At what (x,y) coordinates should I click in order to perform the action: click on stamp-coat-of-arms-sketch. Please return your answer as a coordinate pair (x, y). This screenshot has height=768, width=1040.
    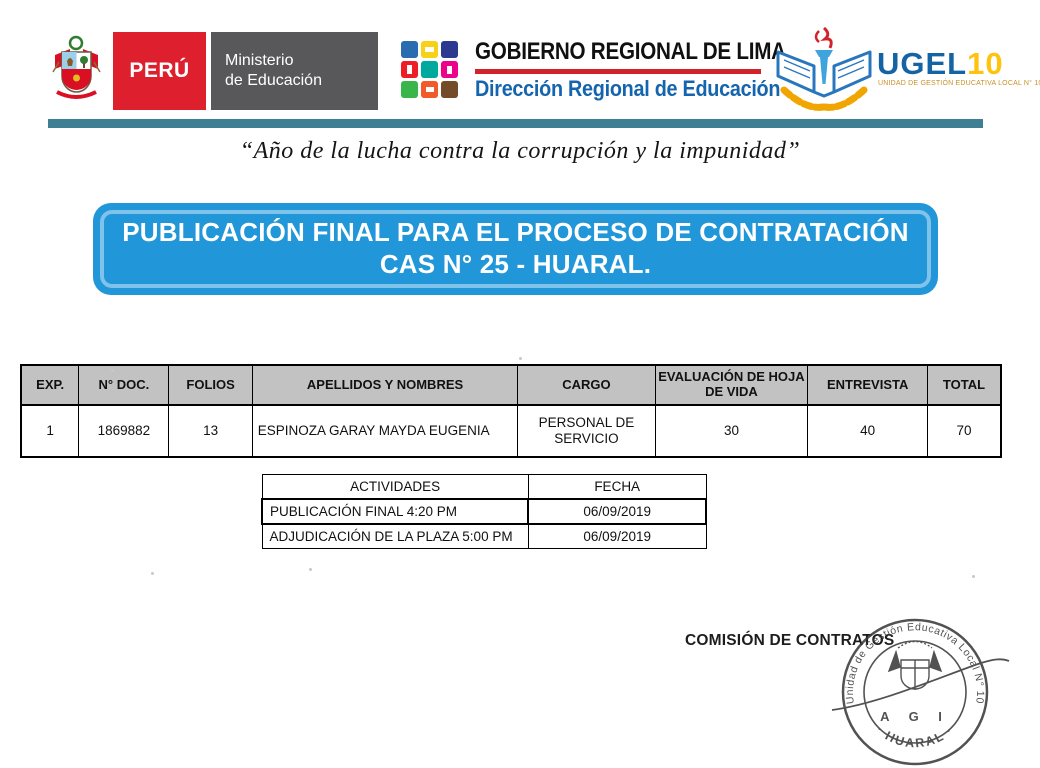
    Looking at the image, I should click on (915, 665).